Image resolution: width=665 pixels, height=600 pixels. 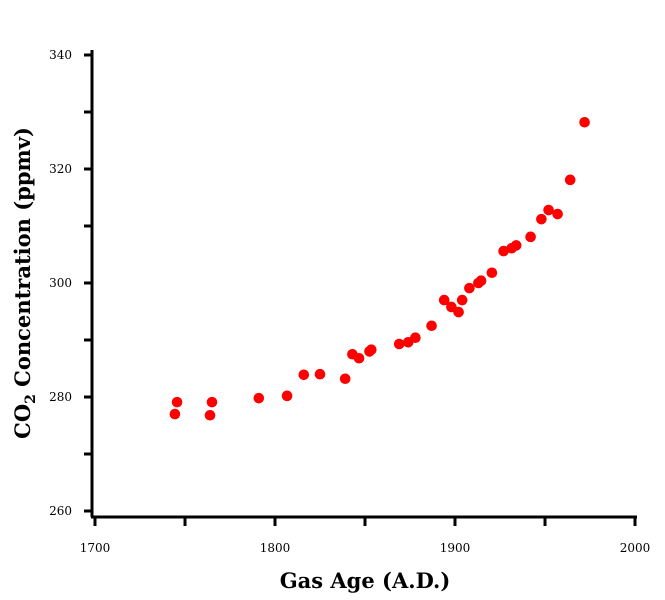 What do you see at coordinates (60, 55) in the screenshot?
I see `y-tick-label: 340` at bounding box center [60, 55].